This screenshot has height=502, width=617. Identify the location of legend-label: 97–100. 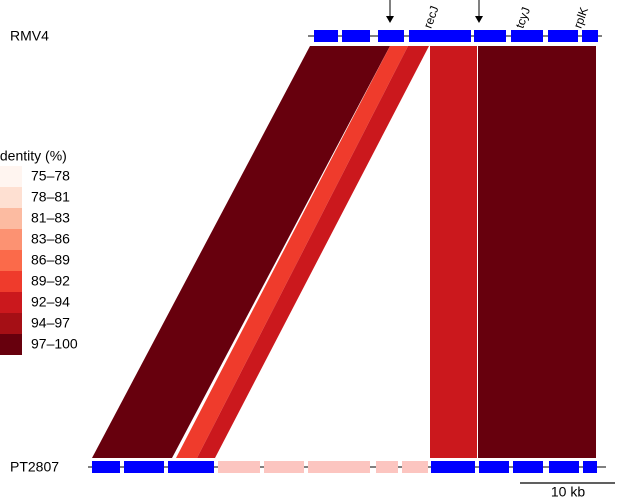
(54, 344).